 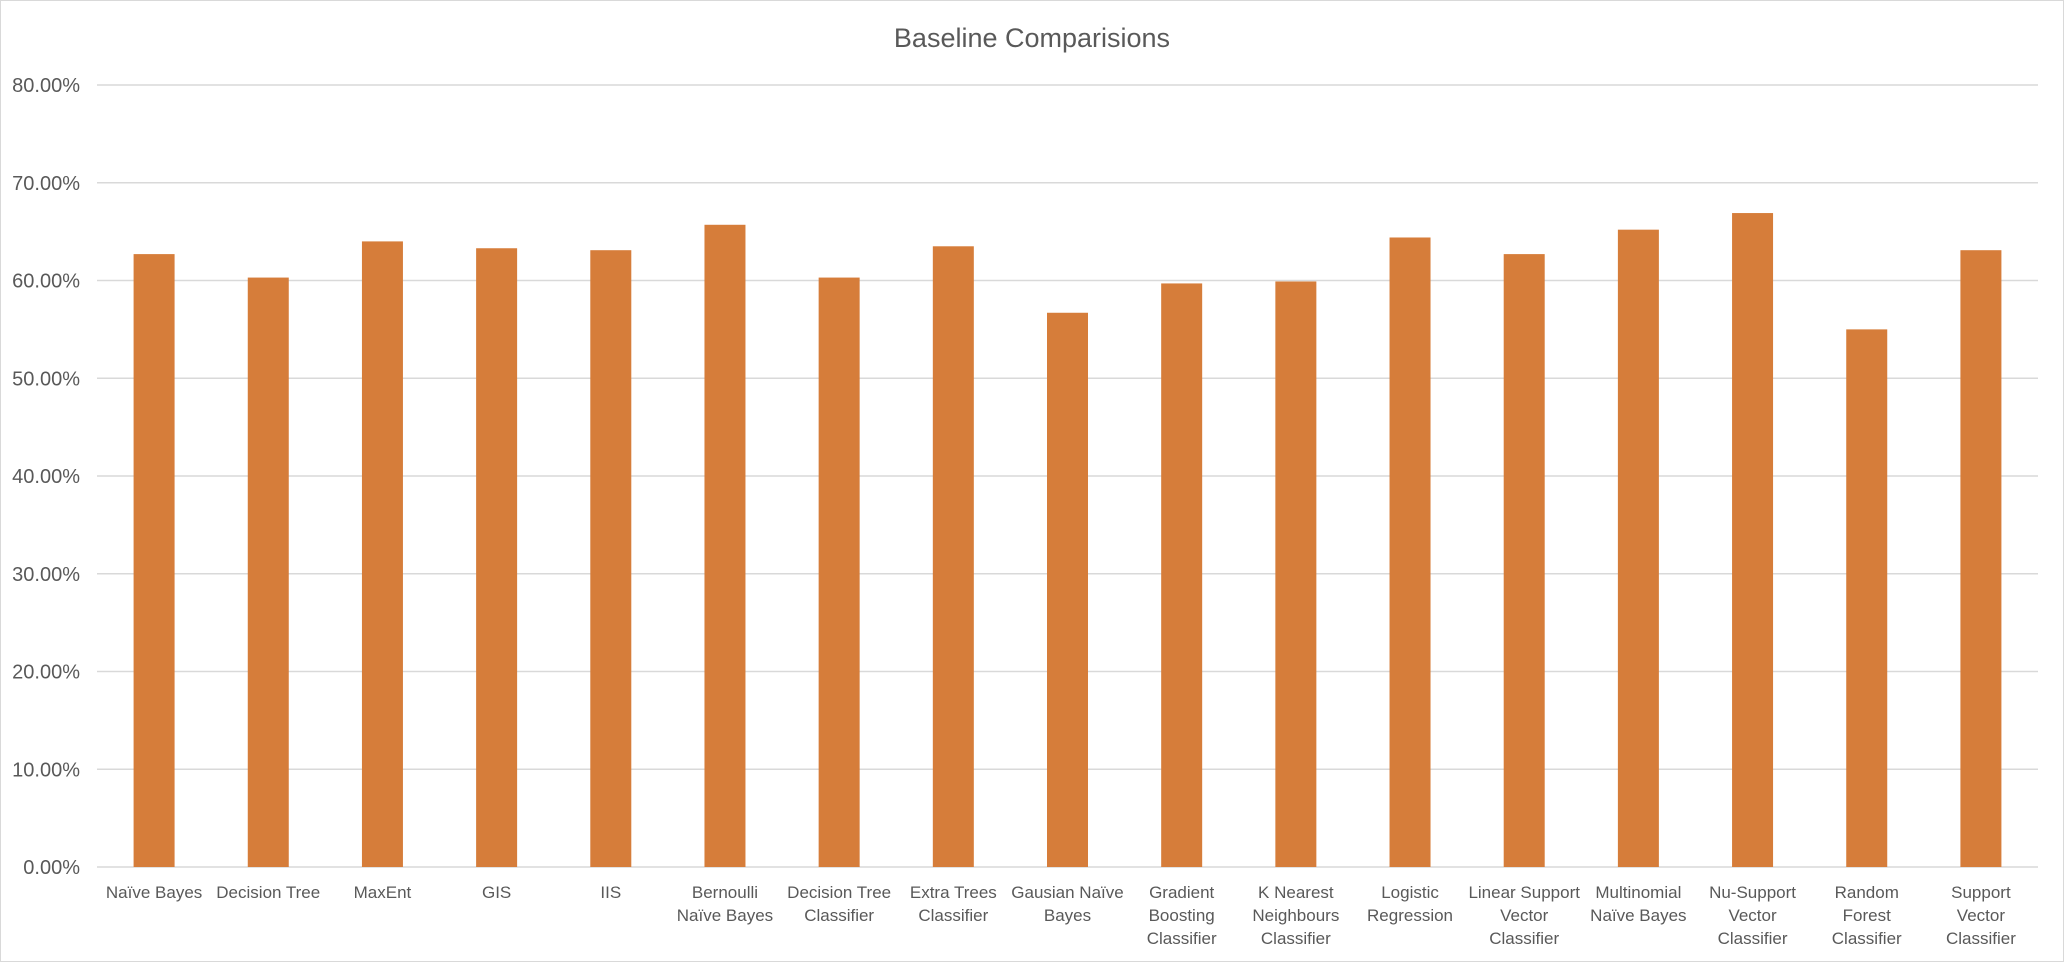 I want to click on x-category-label-line: Neighbours, so click(x=1295, y=915).